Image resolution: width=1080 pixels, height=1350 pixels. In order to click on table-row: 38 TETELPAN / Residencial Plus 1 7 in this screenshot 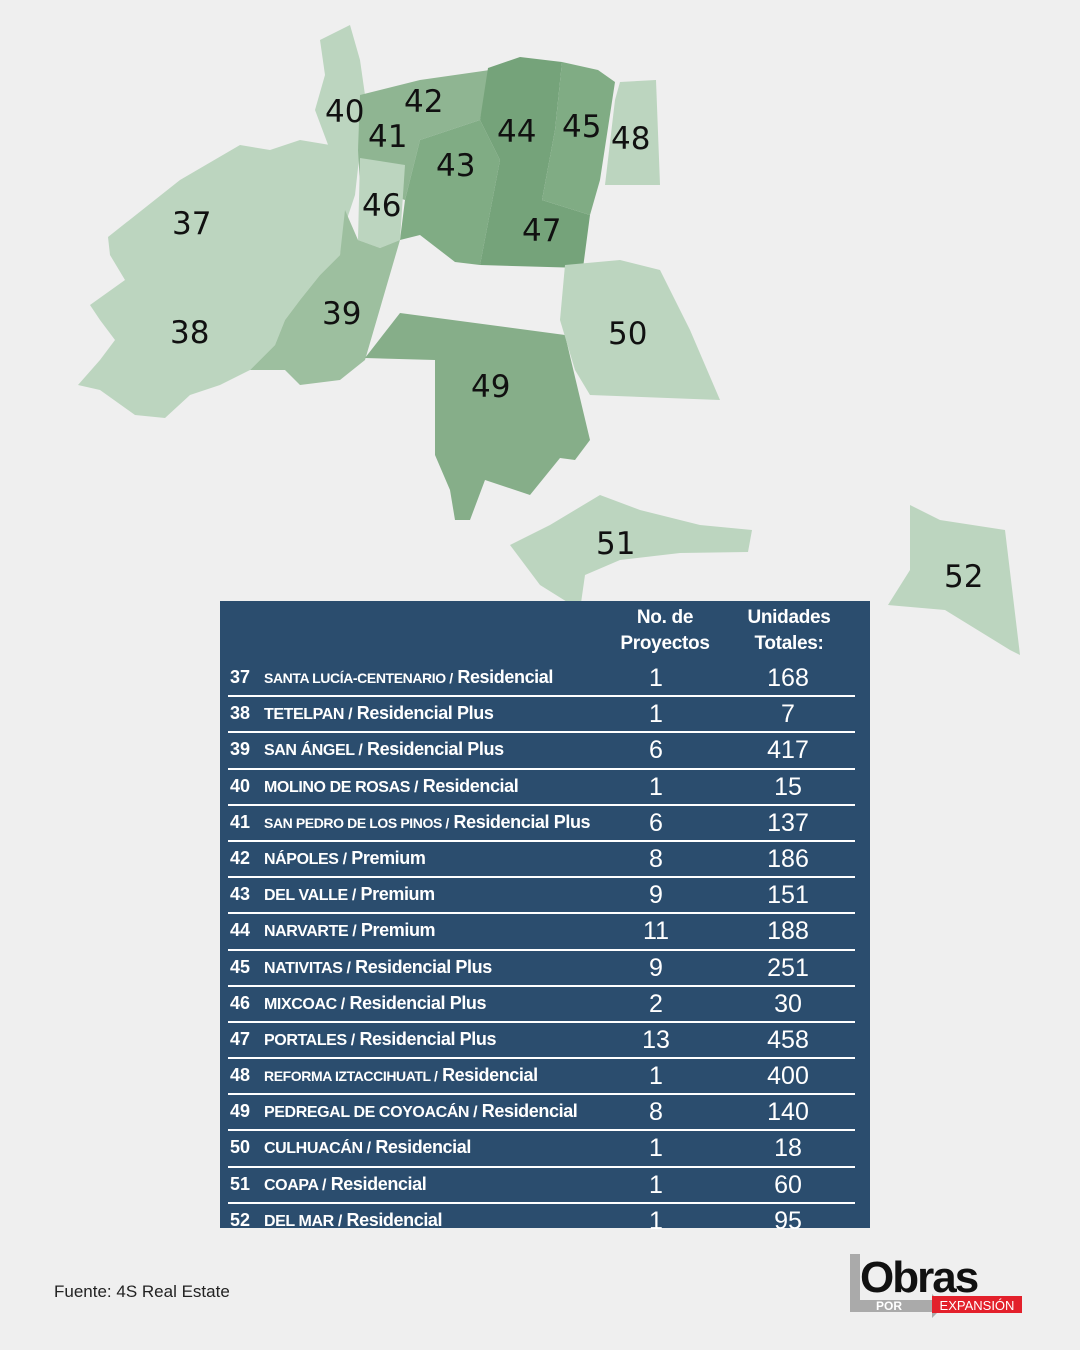, I will do `click(541, 715)`.